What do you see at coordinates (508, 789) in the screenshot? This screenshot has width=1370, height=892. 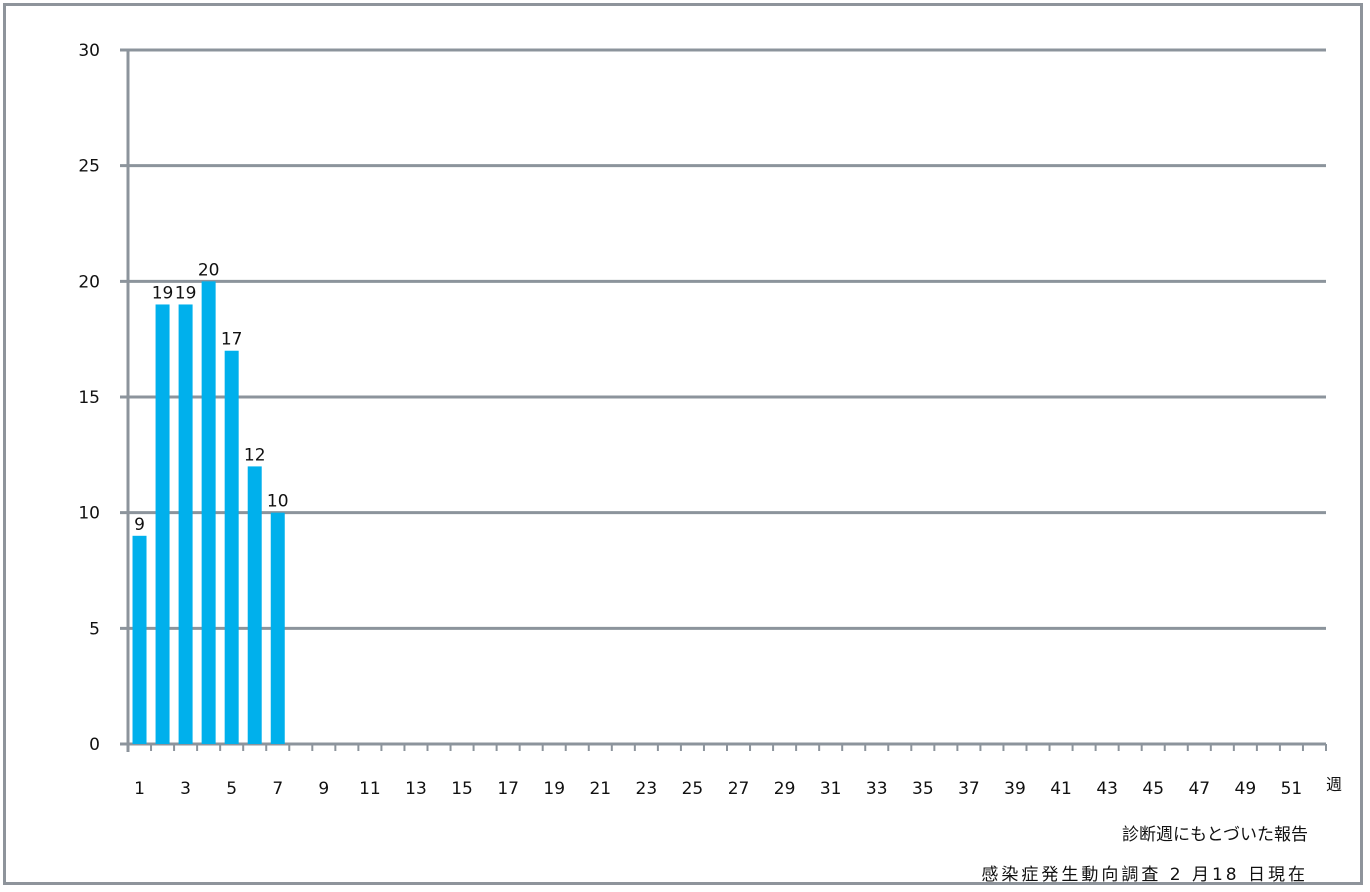 I see `x-tick-label: 17` at bounding box center [508, 789].